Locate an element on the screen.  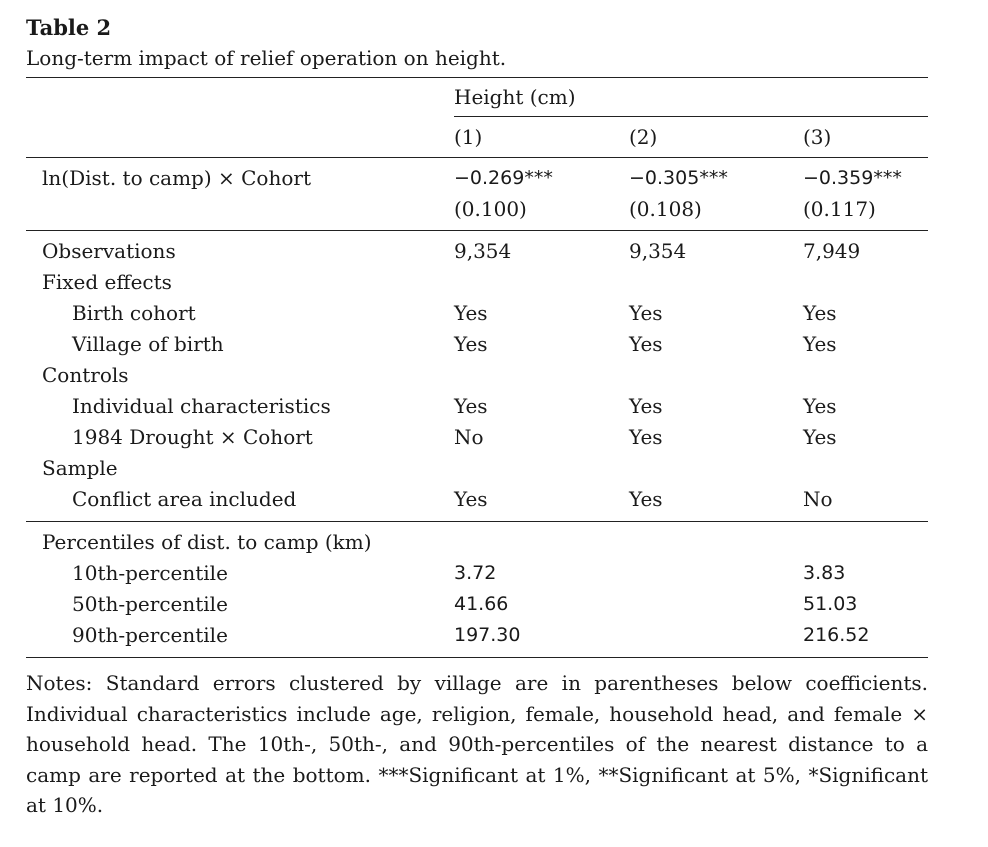
table-row: 1984 Drought × Cohort No Yes Yes is located at coordinates (477, 437).